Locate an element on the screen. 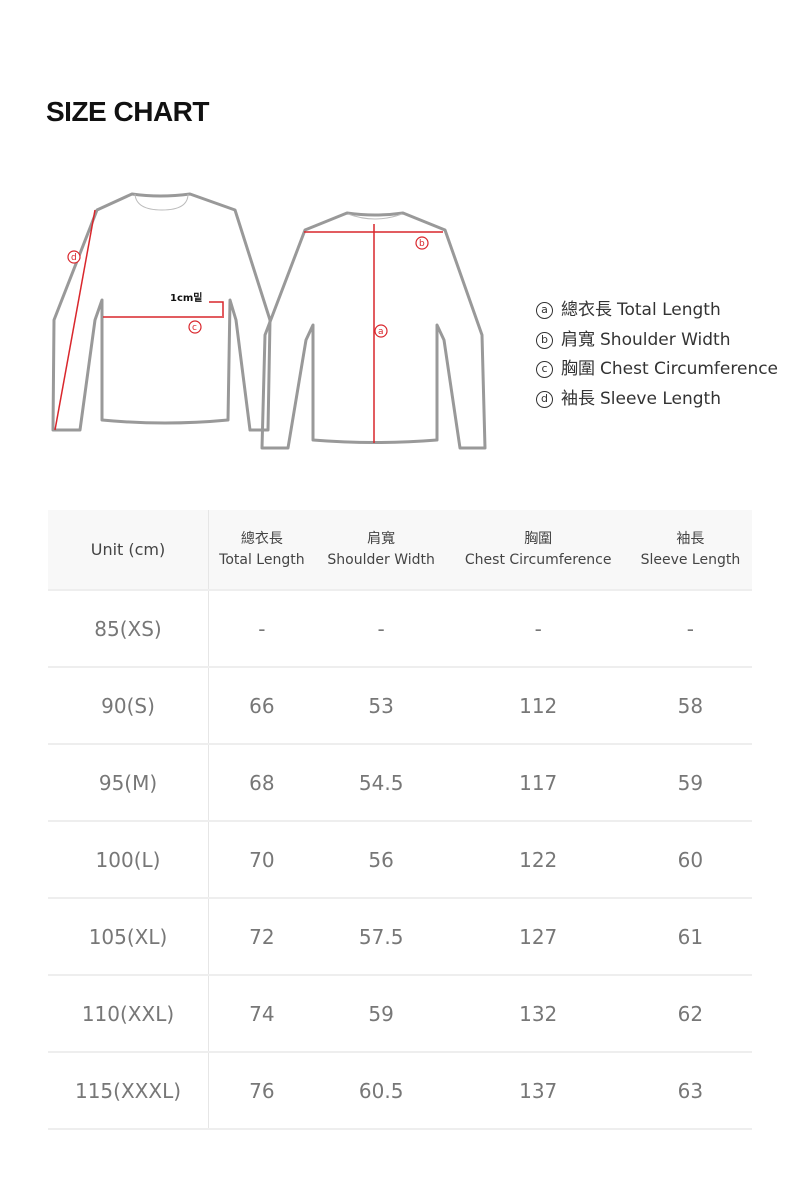  value-cell: 70 is located at coordinates (262, 859).